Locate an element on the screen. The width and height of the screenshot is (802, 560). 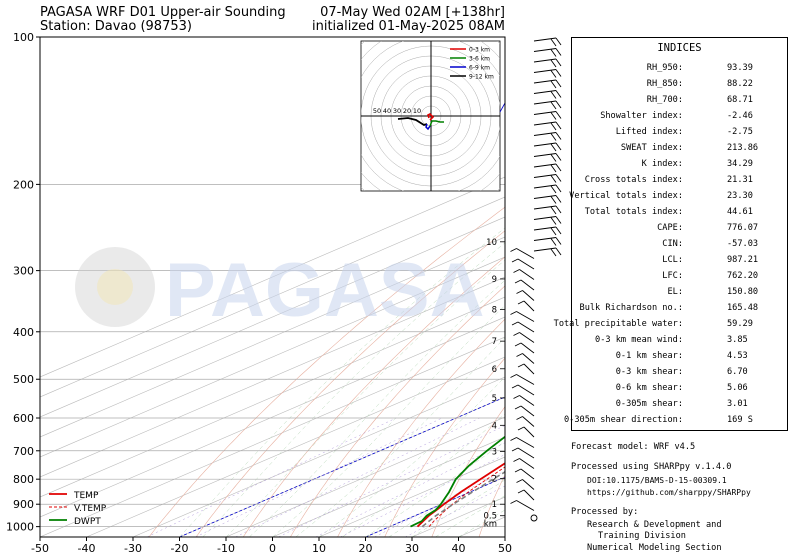
indices-row: SWEAT index: 213.86 is located at coordinates (679, 150).